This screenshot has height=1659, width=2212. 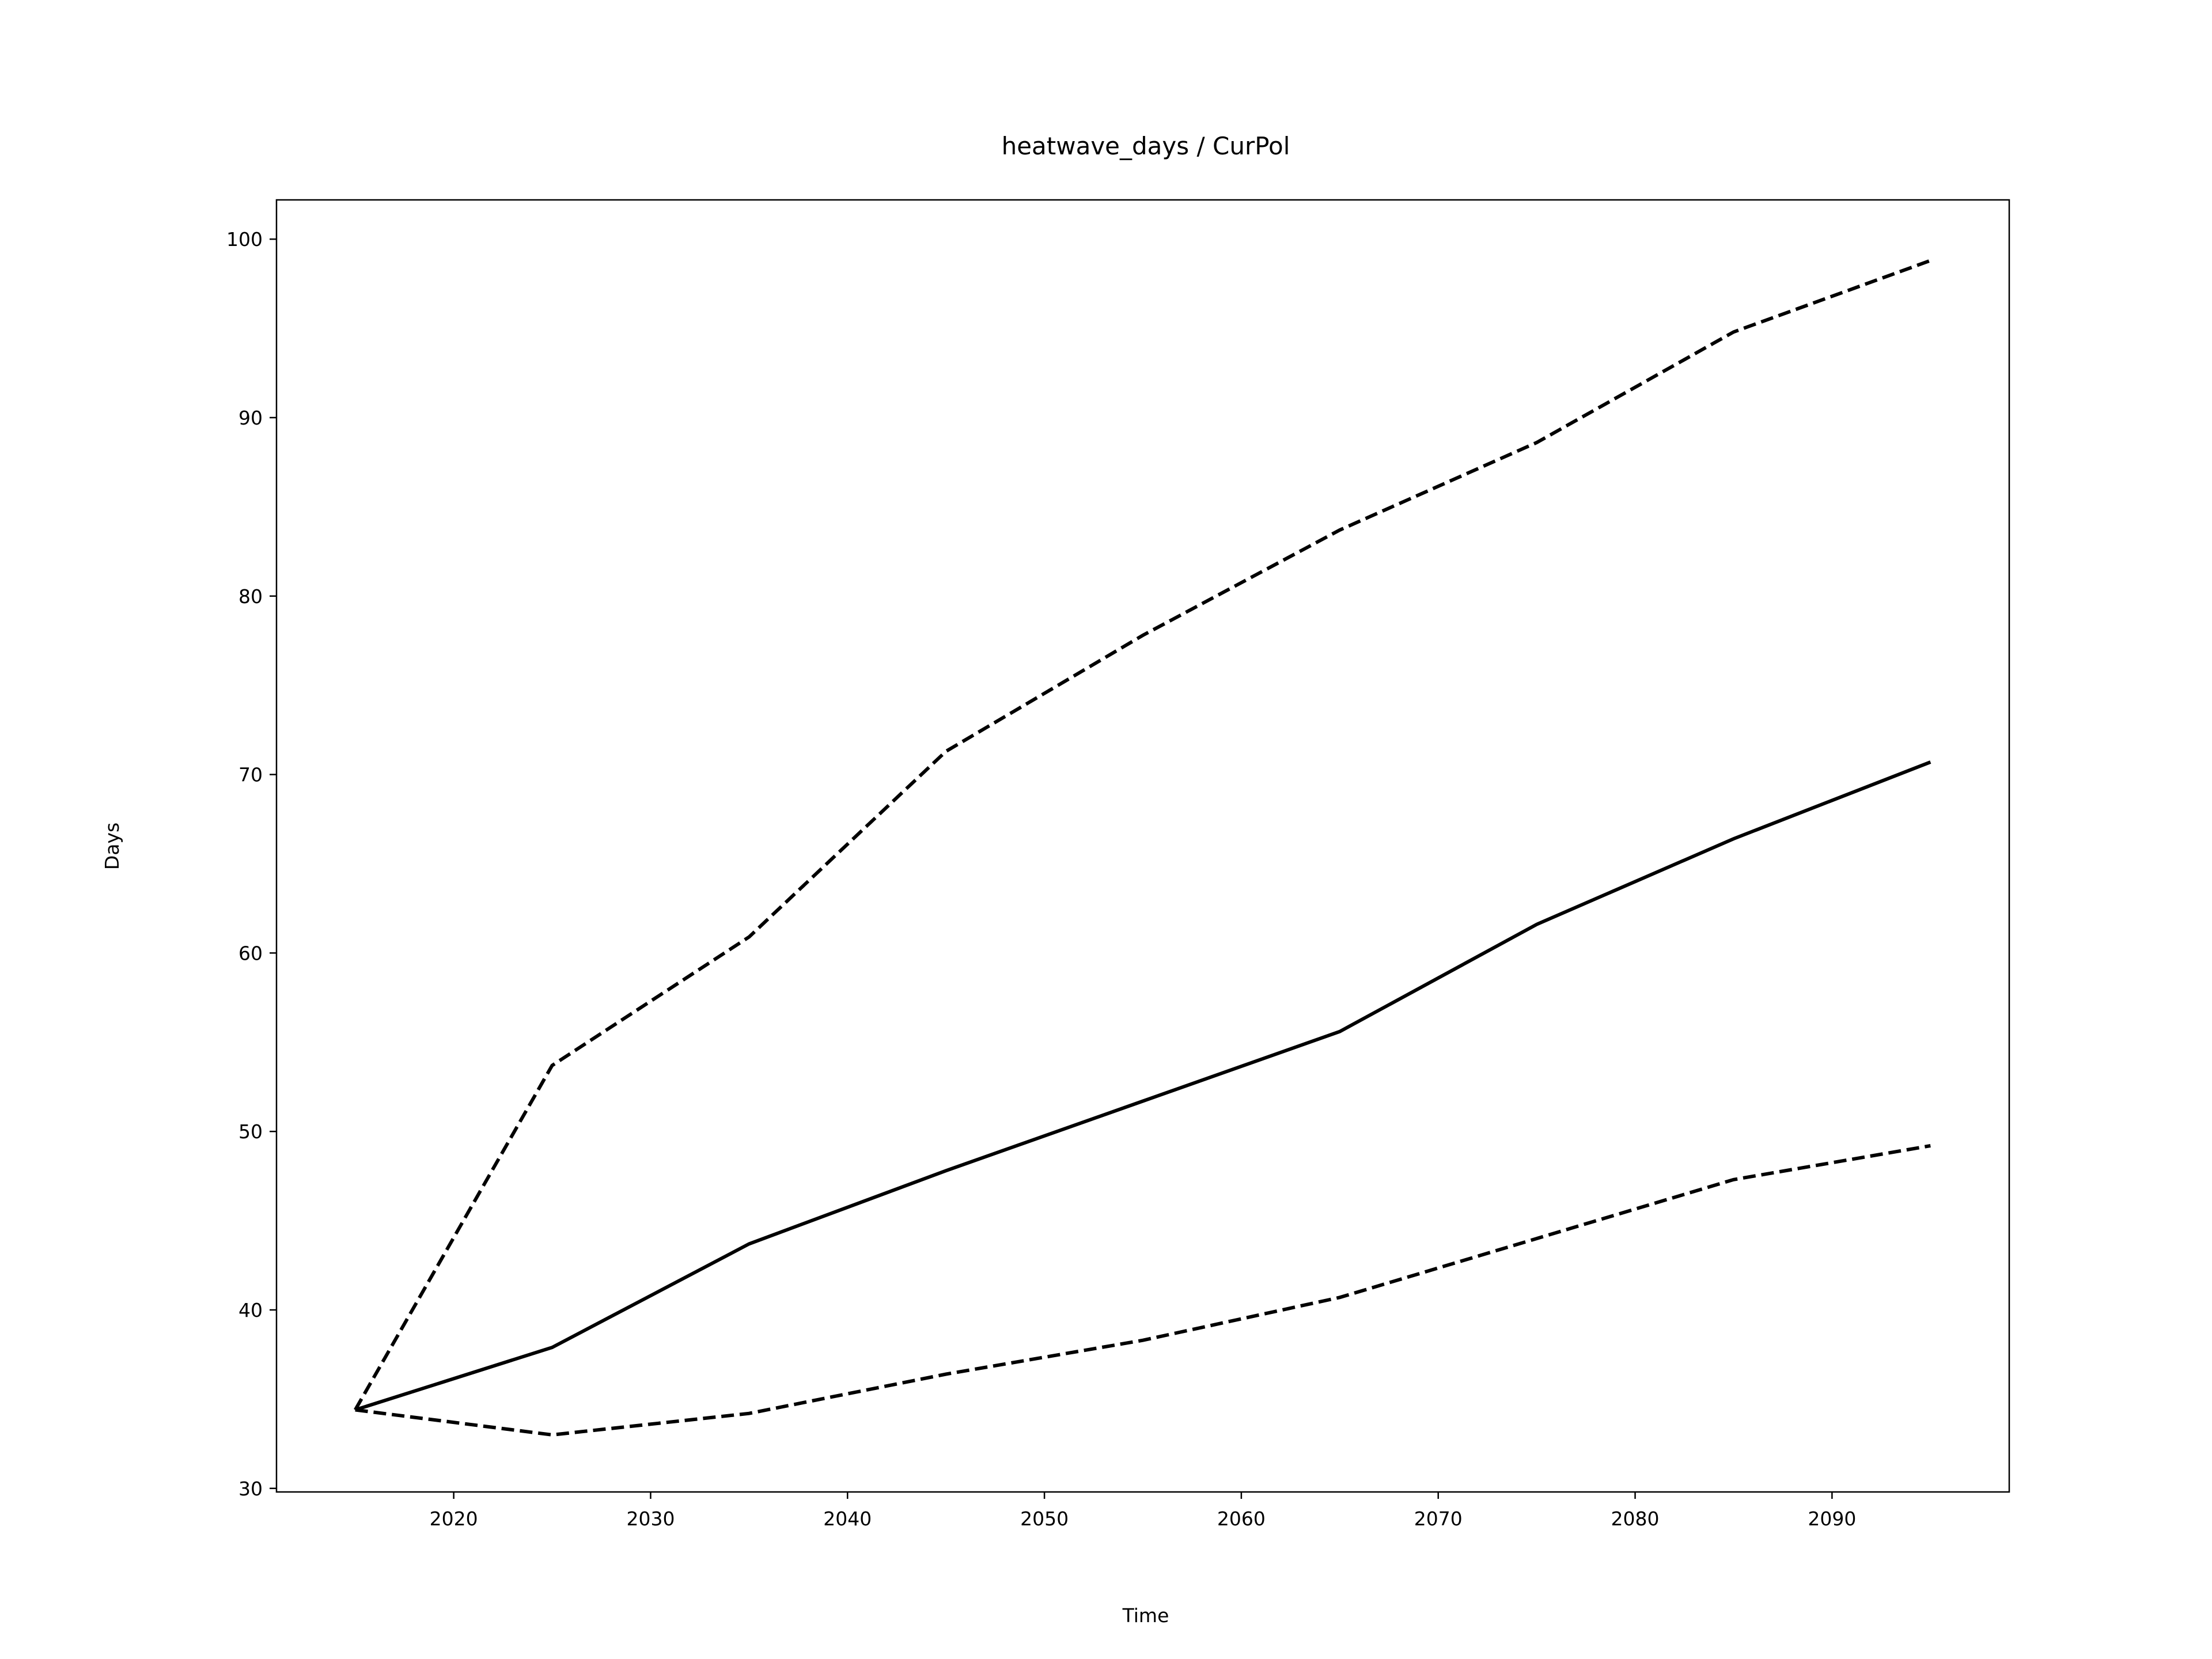 What do you see at coordinates (250, 596) in the screenshot?
I see `y-tick-label: 80` at bounding box center [250, 596].